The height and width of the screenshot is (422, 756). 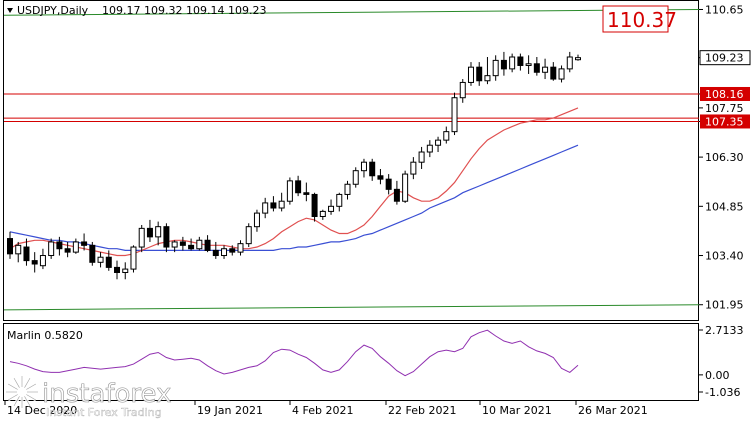 I want to click on price-label-4: 107.35, so click(x=724, y=121).